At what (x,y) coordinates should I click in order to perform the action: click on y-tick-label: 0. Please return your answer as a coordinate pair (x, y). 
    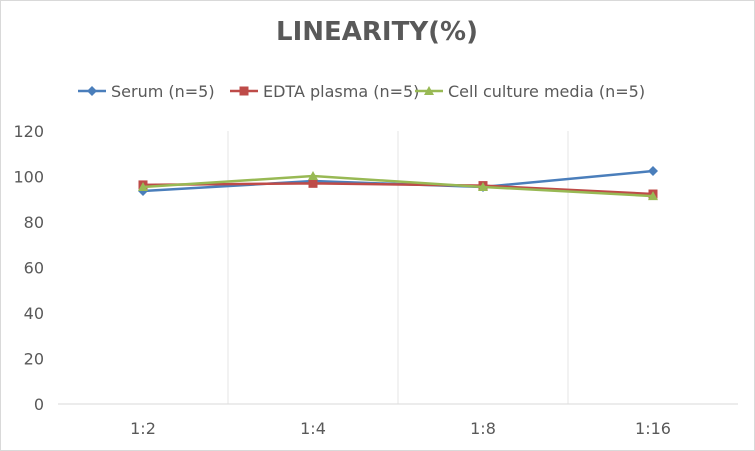
    Looking at the image, I should click on (39, 404).